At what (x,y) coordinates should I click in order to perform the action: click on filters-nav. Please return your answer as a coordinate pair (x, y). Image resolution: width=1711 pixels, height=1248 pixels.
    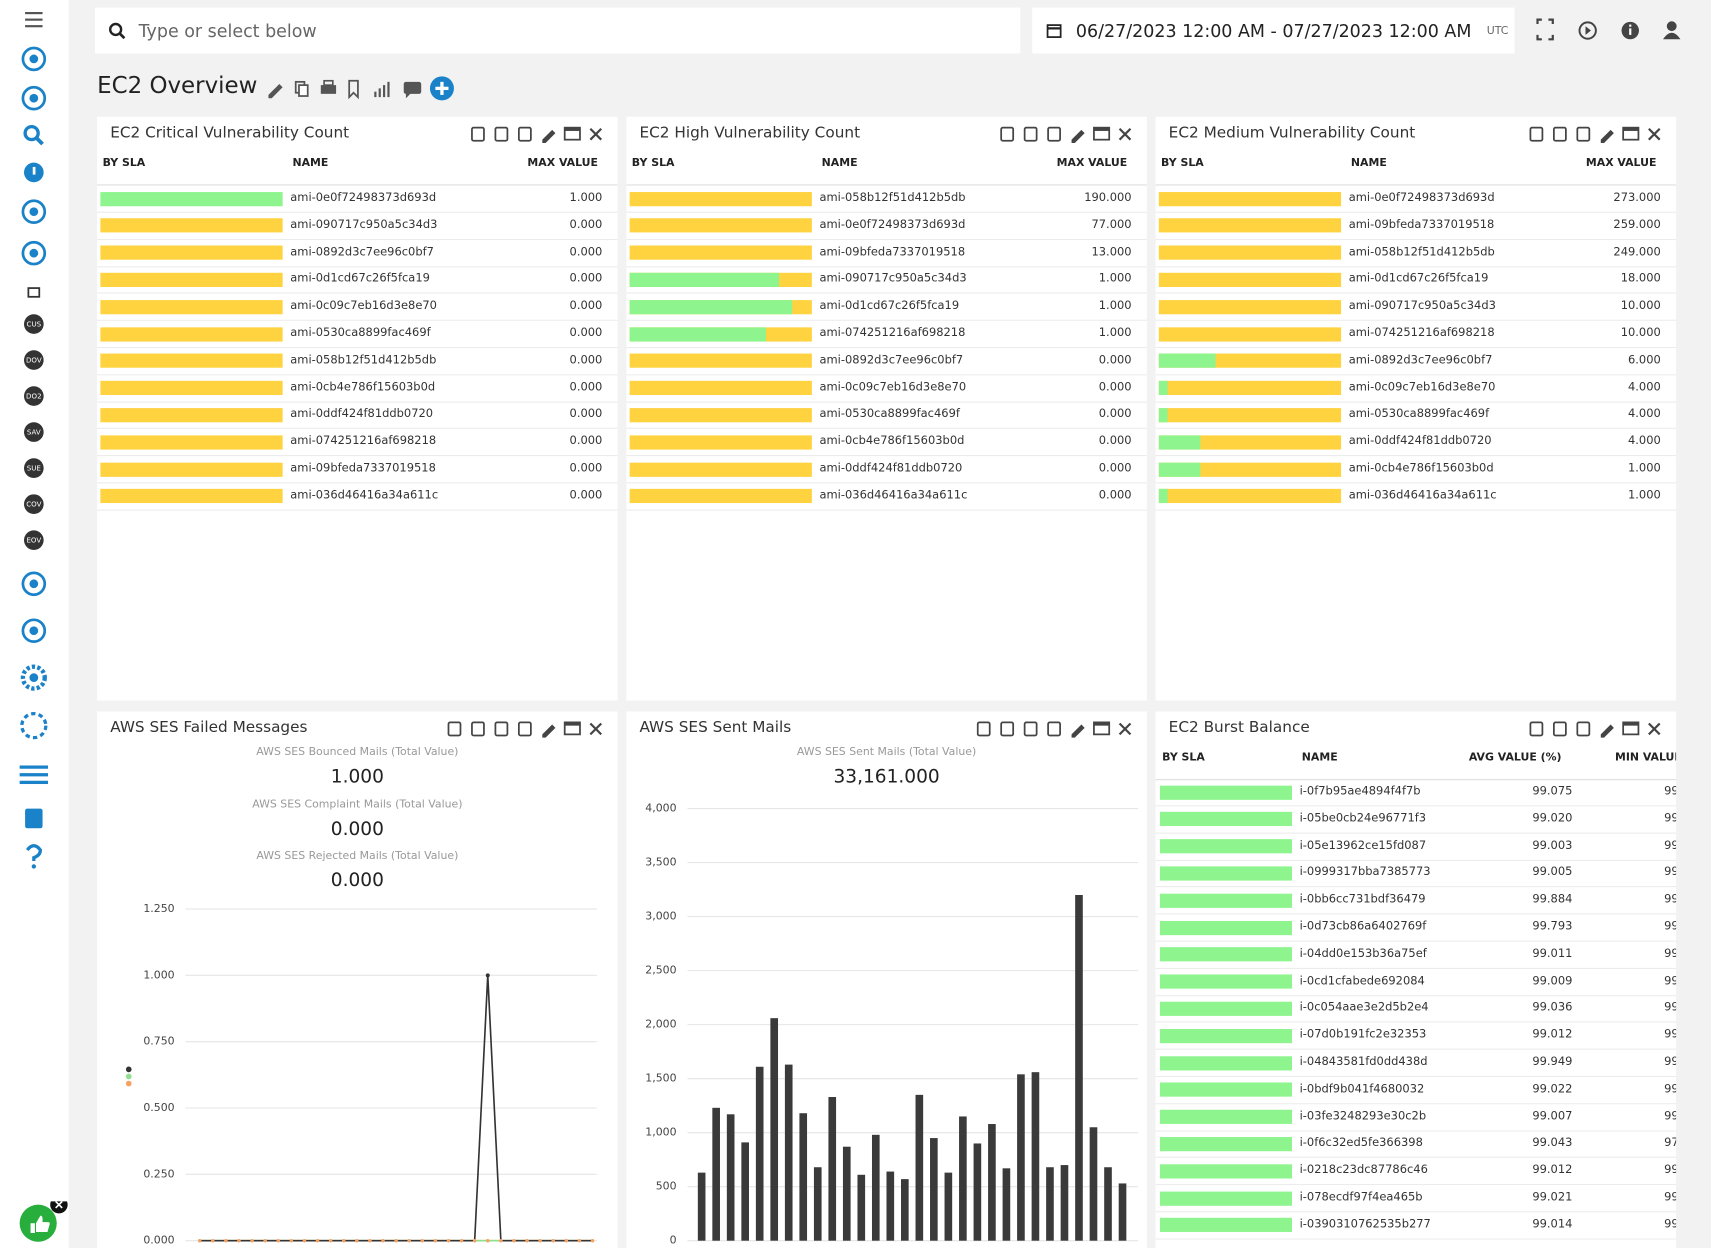
    Looking at the image, I should click on (34, 775).